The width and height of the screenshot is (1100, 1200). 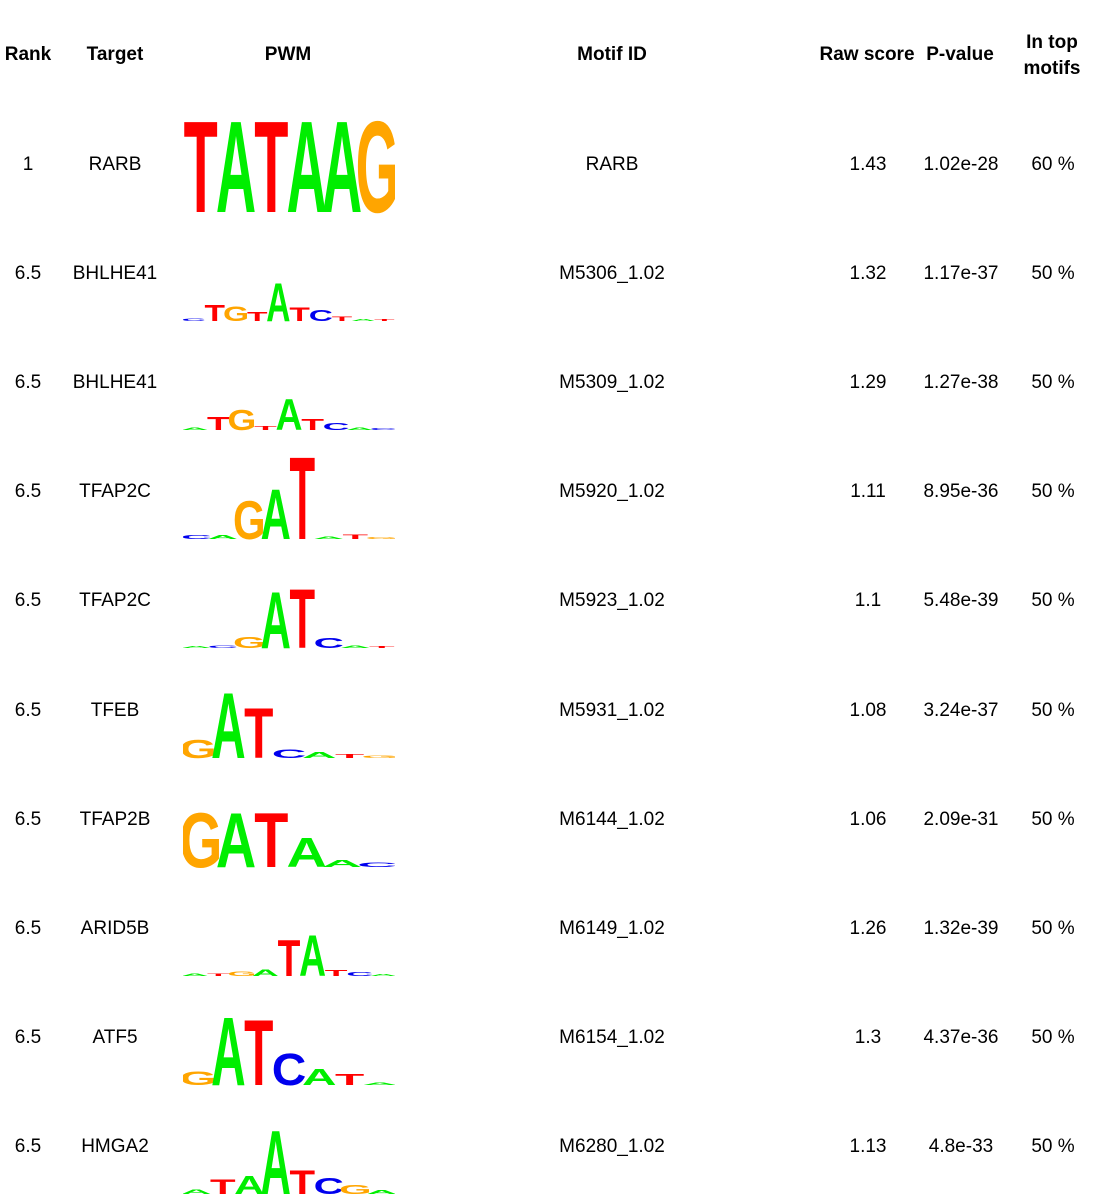 I want to click on p-value-cell: 8.95e-36, so click(x=961, y=491).